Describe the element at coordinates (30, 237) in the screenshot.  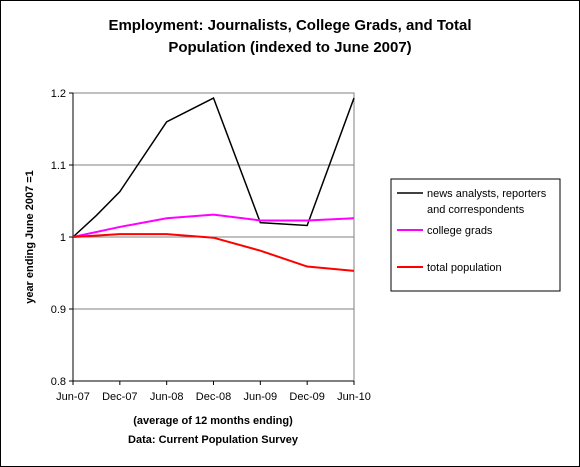
I see `y-axis-label: year ending June 2007 =1` at that location.